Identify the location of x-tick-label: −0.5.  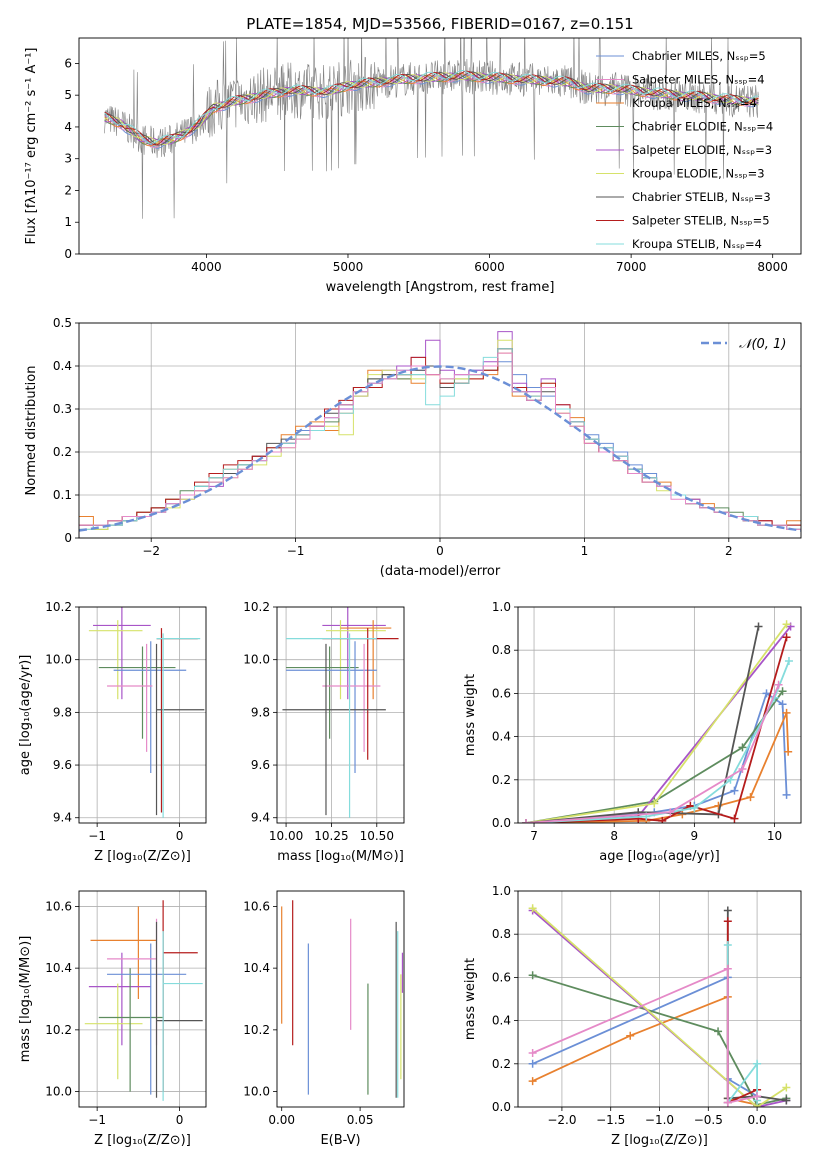
(708, 1120).